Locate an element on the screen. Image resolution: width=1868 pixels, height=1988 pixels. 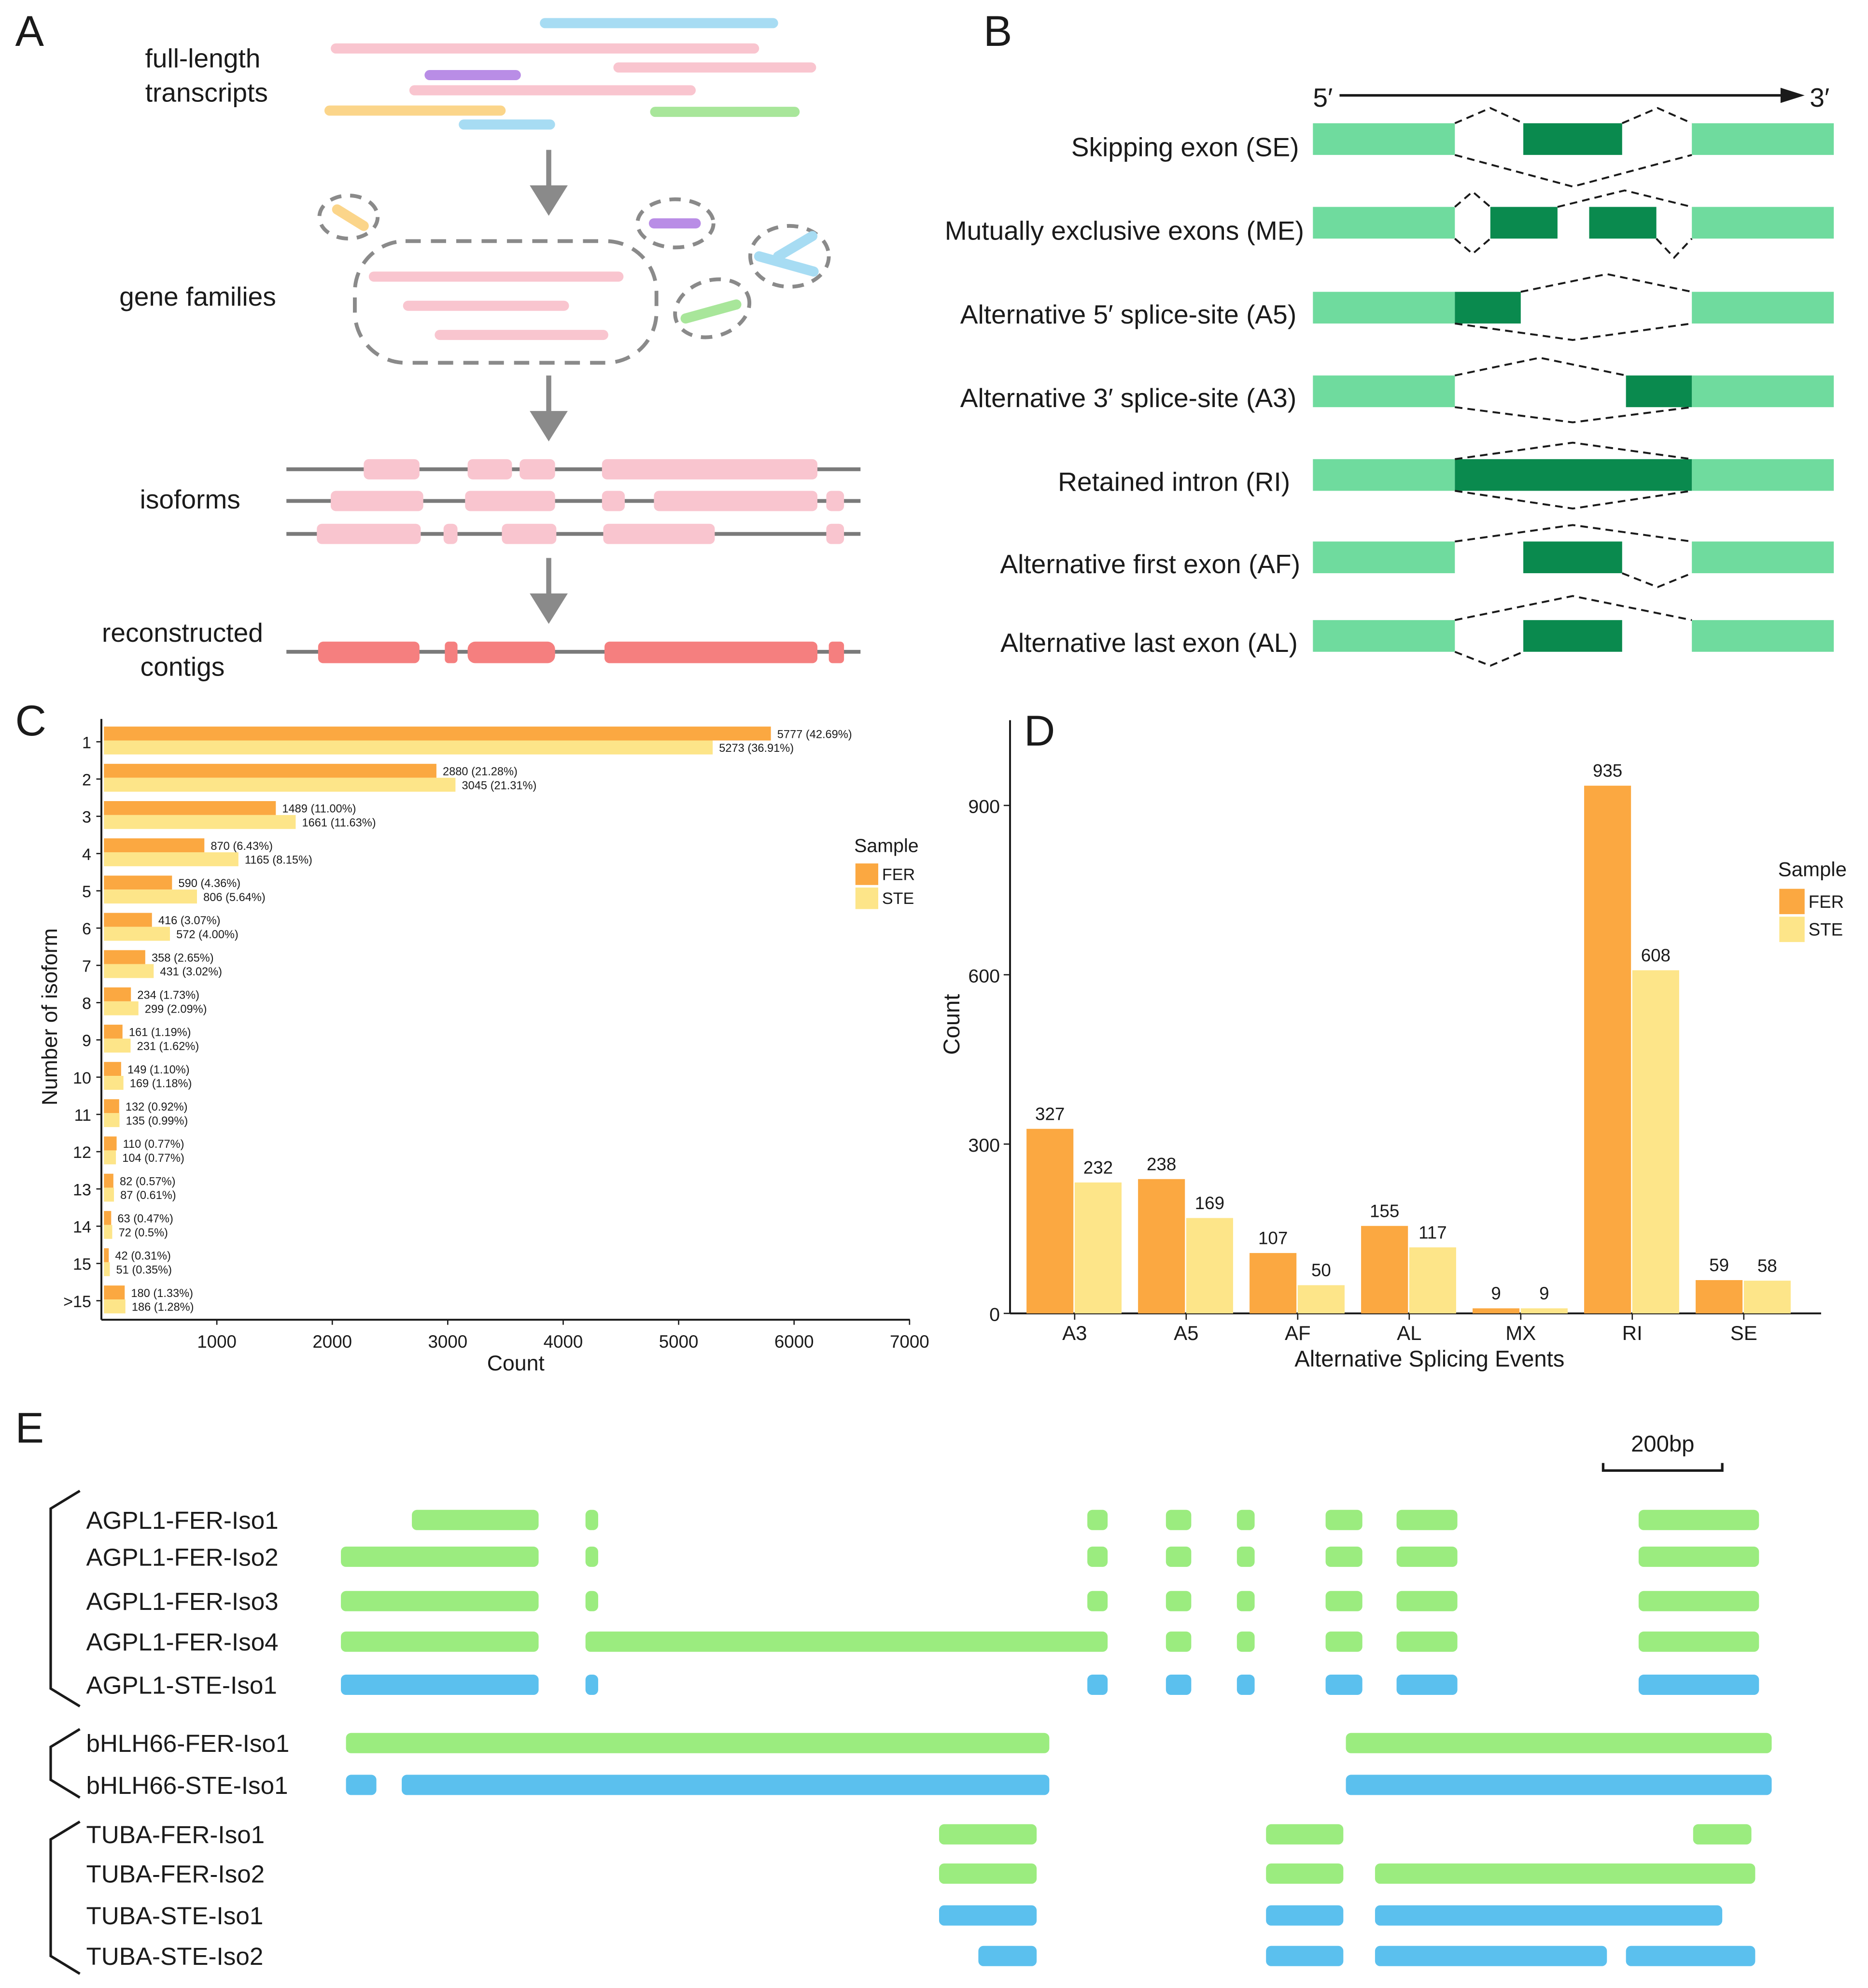
c-tick-label-y: 3 is located at coordinates (86, 817).